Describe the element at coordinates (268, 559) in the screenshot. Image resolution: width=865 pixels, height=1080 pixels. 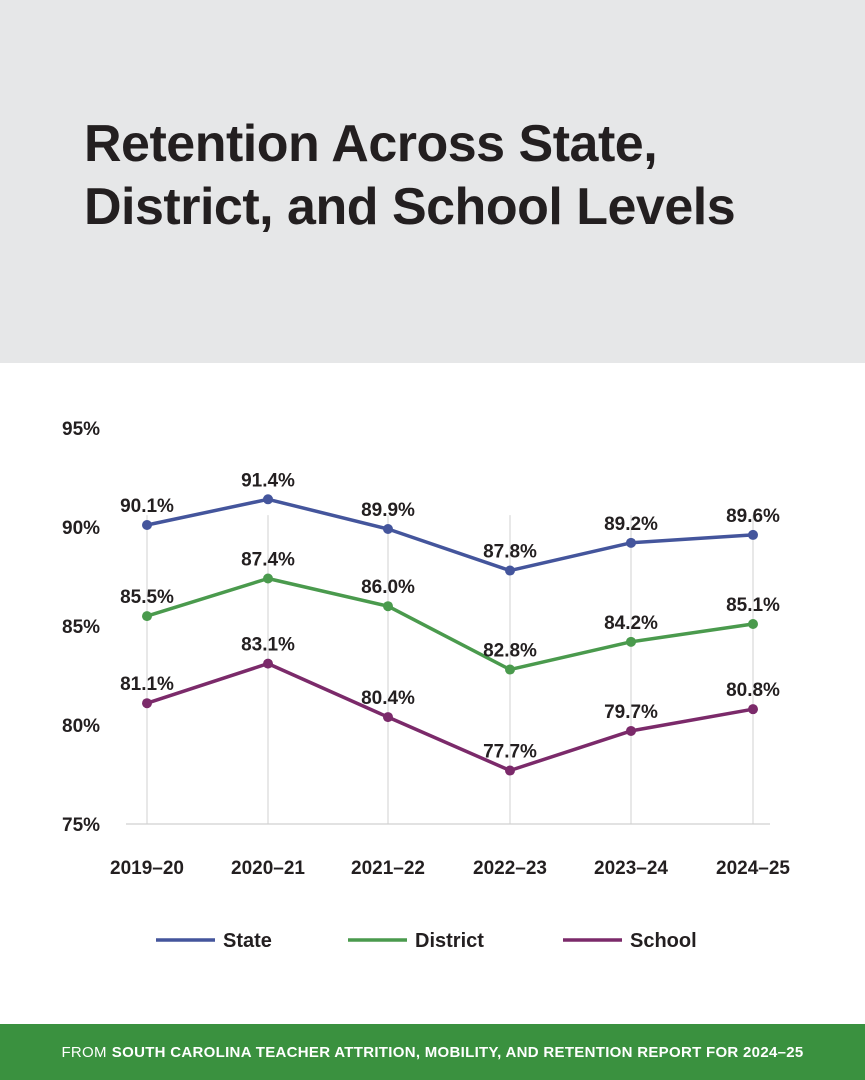
I see `district-data-label: 87.4%` at that location.